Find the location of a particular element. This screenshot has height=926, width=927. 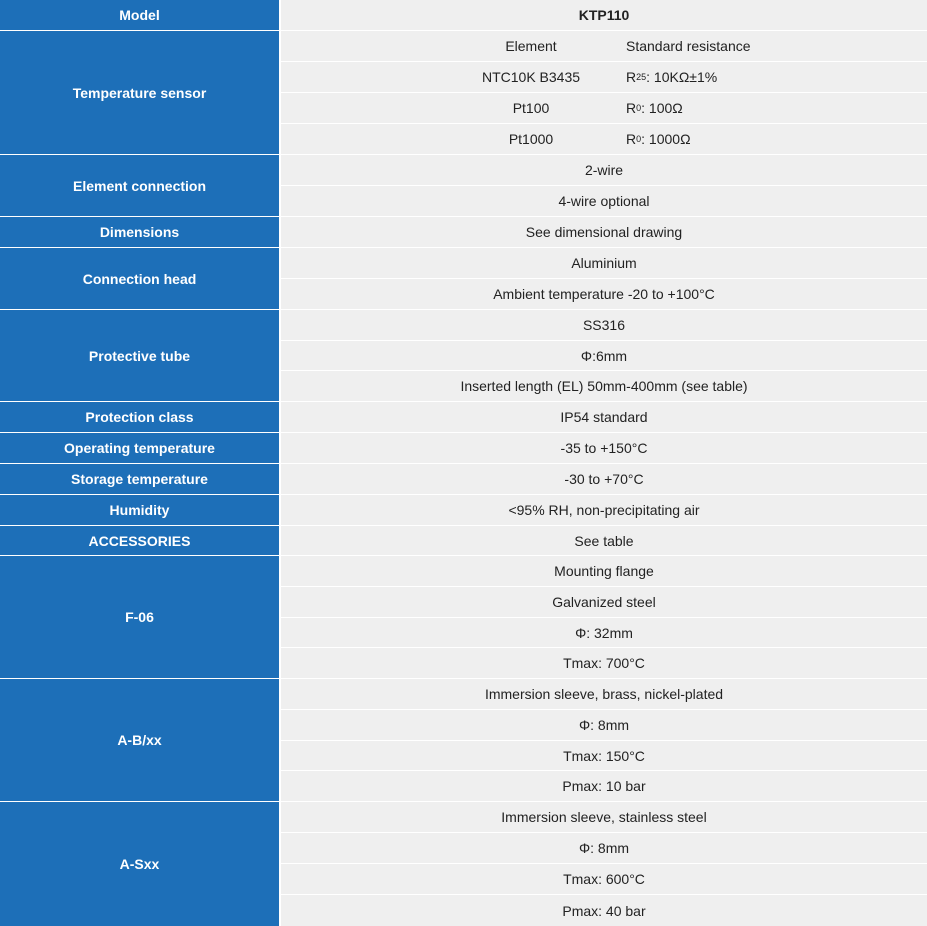

sensor-resistance: R 25: 10KΩ±1% is located at coordinates (671, 77).